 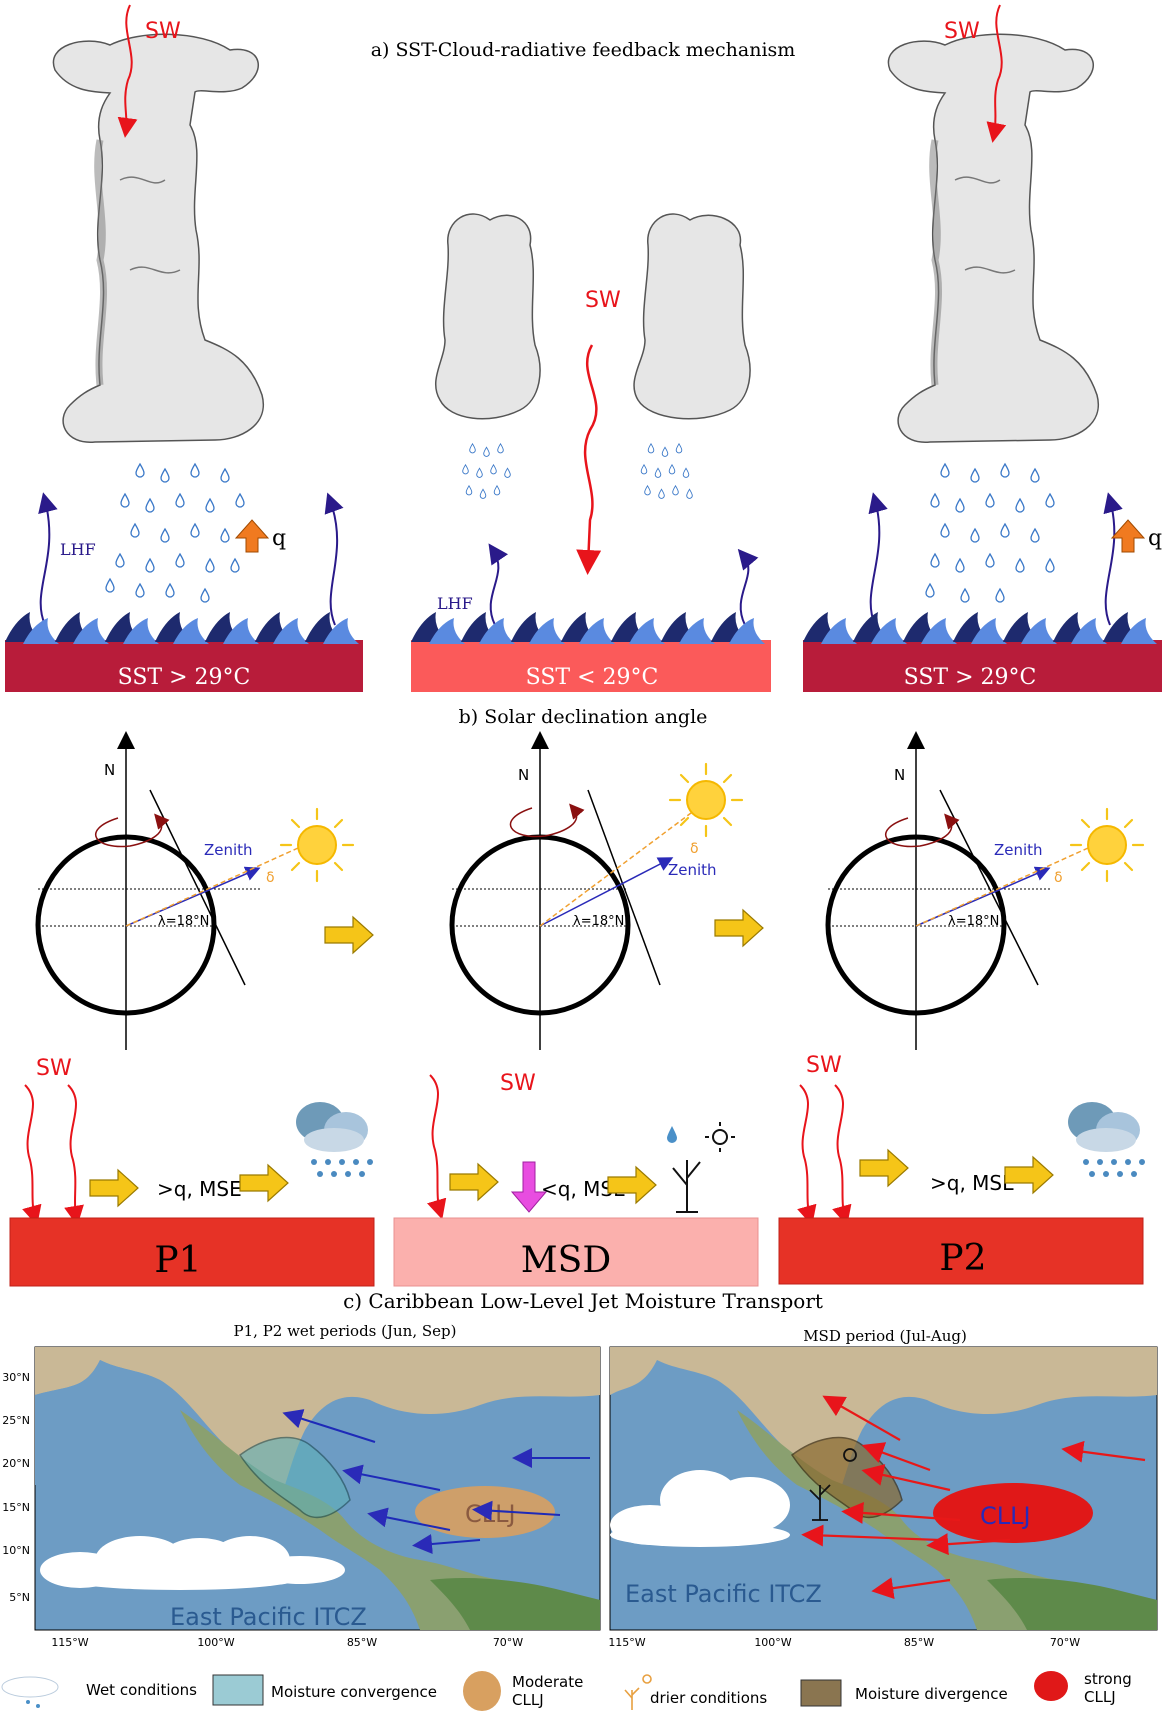 I want to click on drop-icon, so click(x=672, y=1134).